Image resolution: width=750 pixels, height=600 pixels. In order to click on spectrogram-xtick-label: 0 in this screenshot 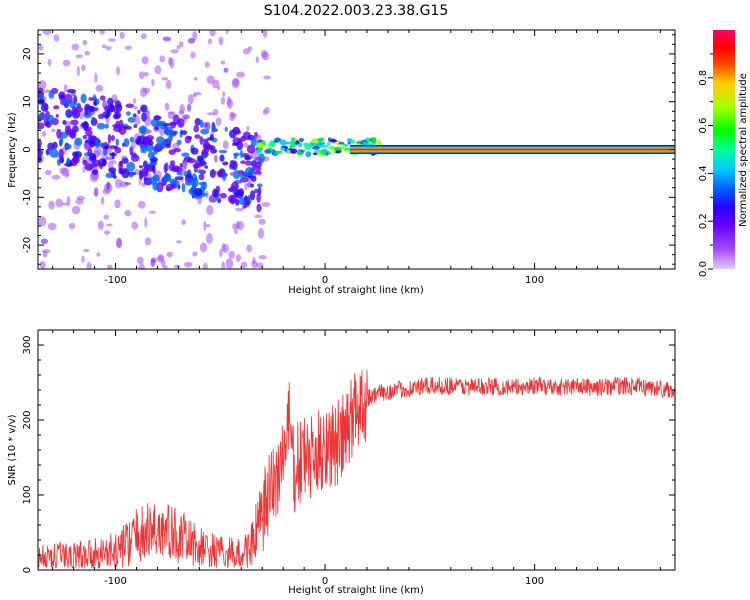, I will do `click(325, 280)`.